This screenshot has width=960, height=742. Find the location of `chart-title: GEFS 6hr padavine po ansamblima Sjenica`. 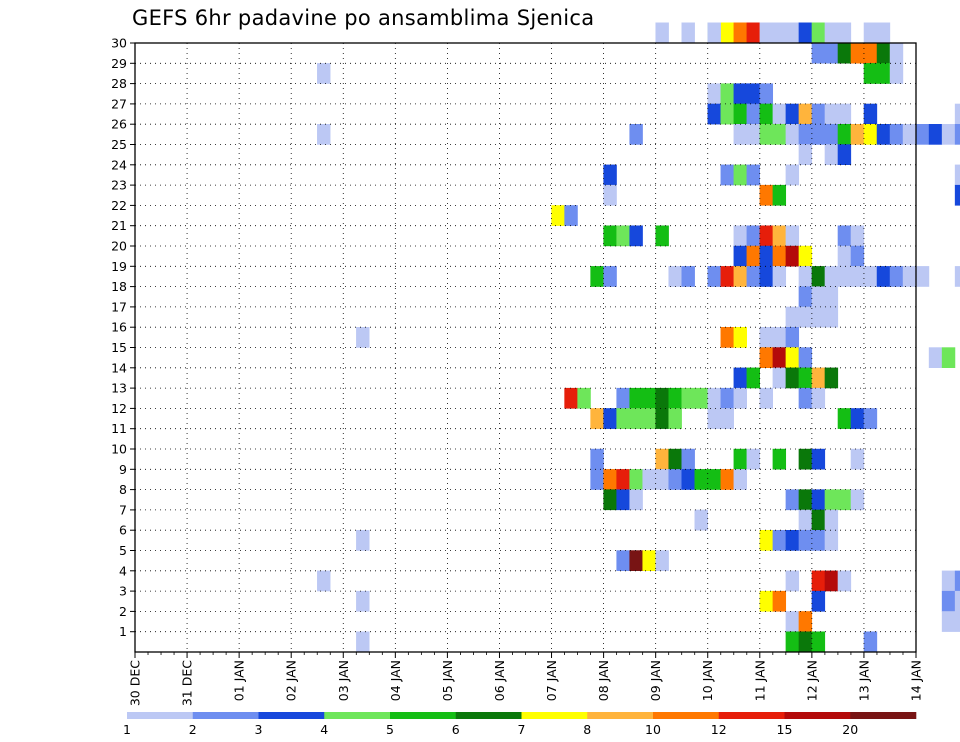

chart-title: GEFS 6hr padavine po ansamblima Sjenica is located at coordinates (363, 18).